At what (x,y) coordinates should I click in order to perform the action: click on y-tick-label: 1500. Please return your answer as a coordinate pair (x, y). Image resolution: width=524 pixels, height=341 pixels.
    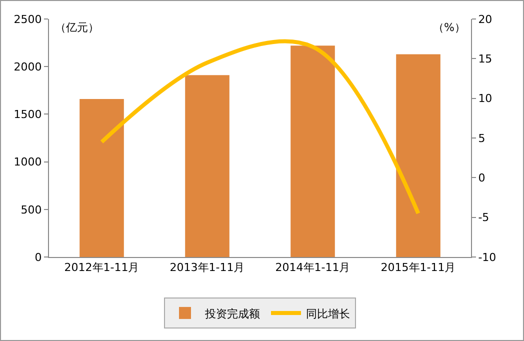
    Looking at the image, I should click on (28, 115).